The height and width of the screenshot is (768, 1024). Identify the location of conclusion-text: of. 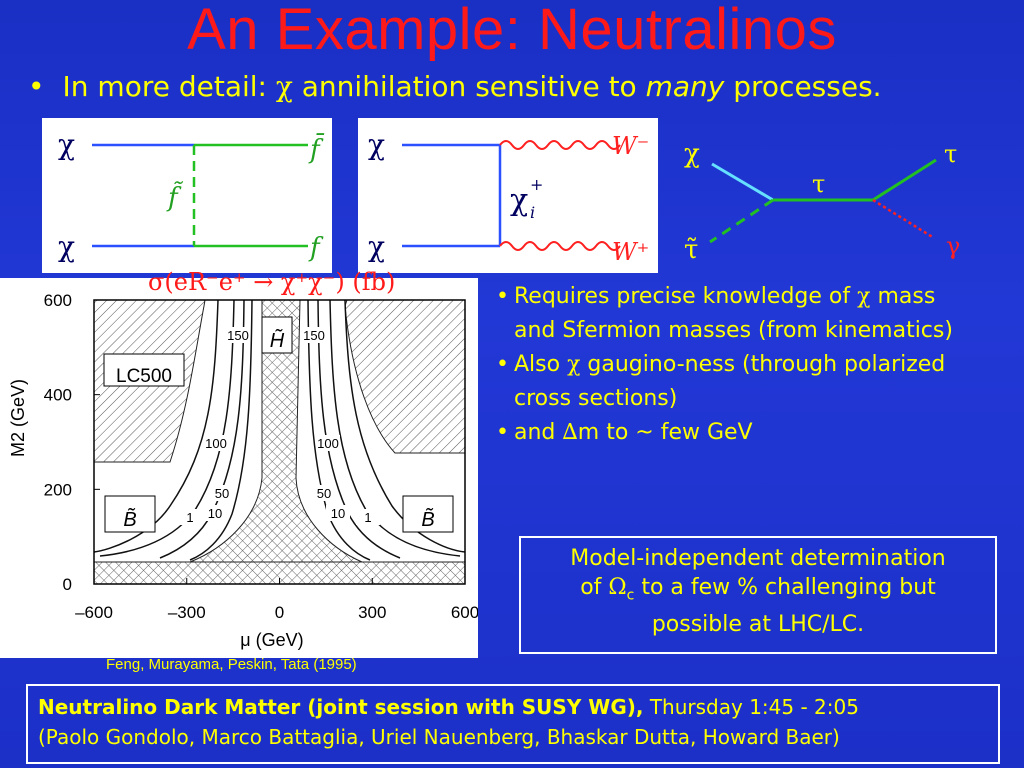
(594, 587).